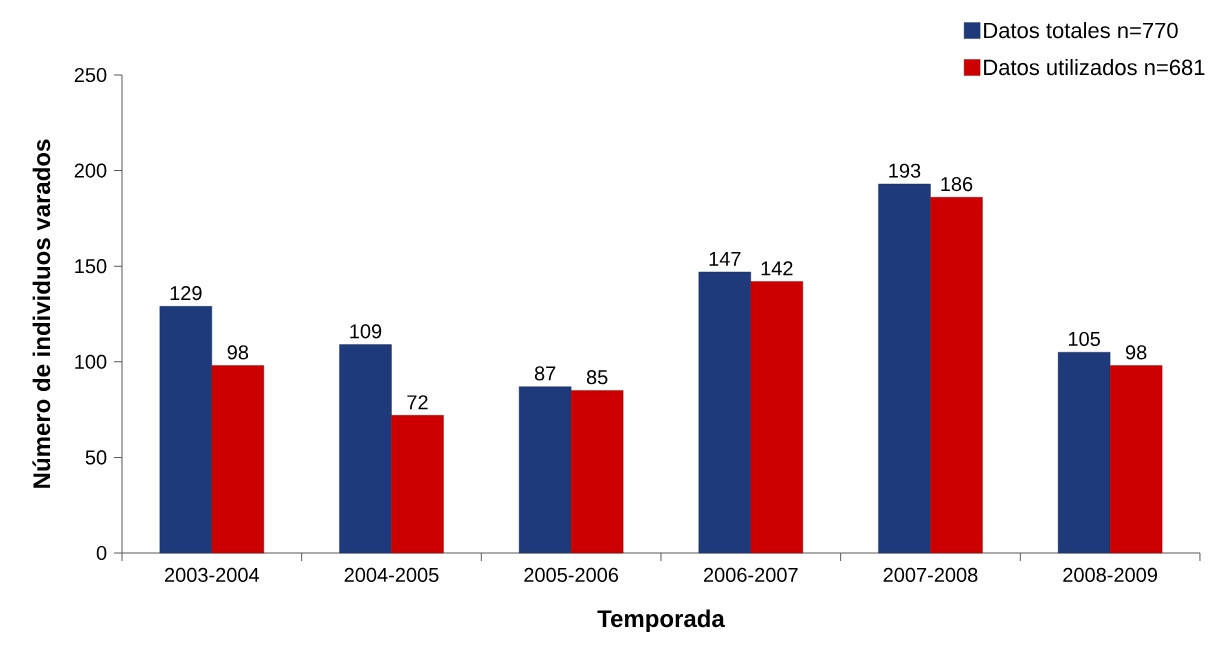 The width and height of the screenshot is (1220, 661). What do you see at coordinates (725, 258) in the screenshot?
I see `data-label: 147` at bounding box center [725, 258].